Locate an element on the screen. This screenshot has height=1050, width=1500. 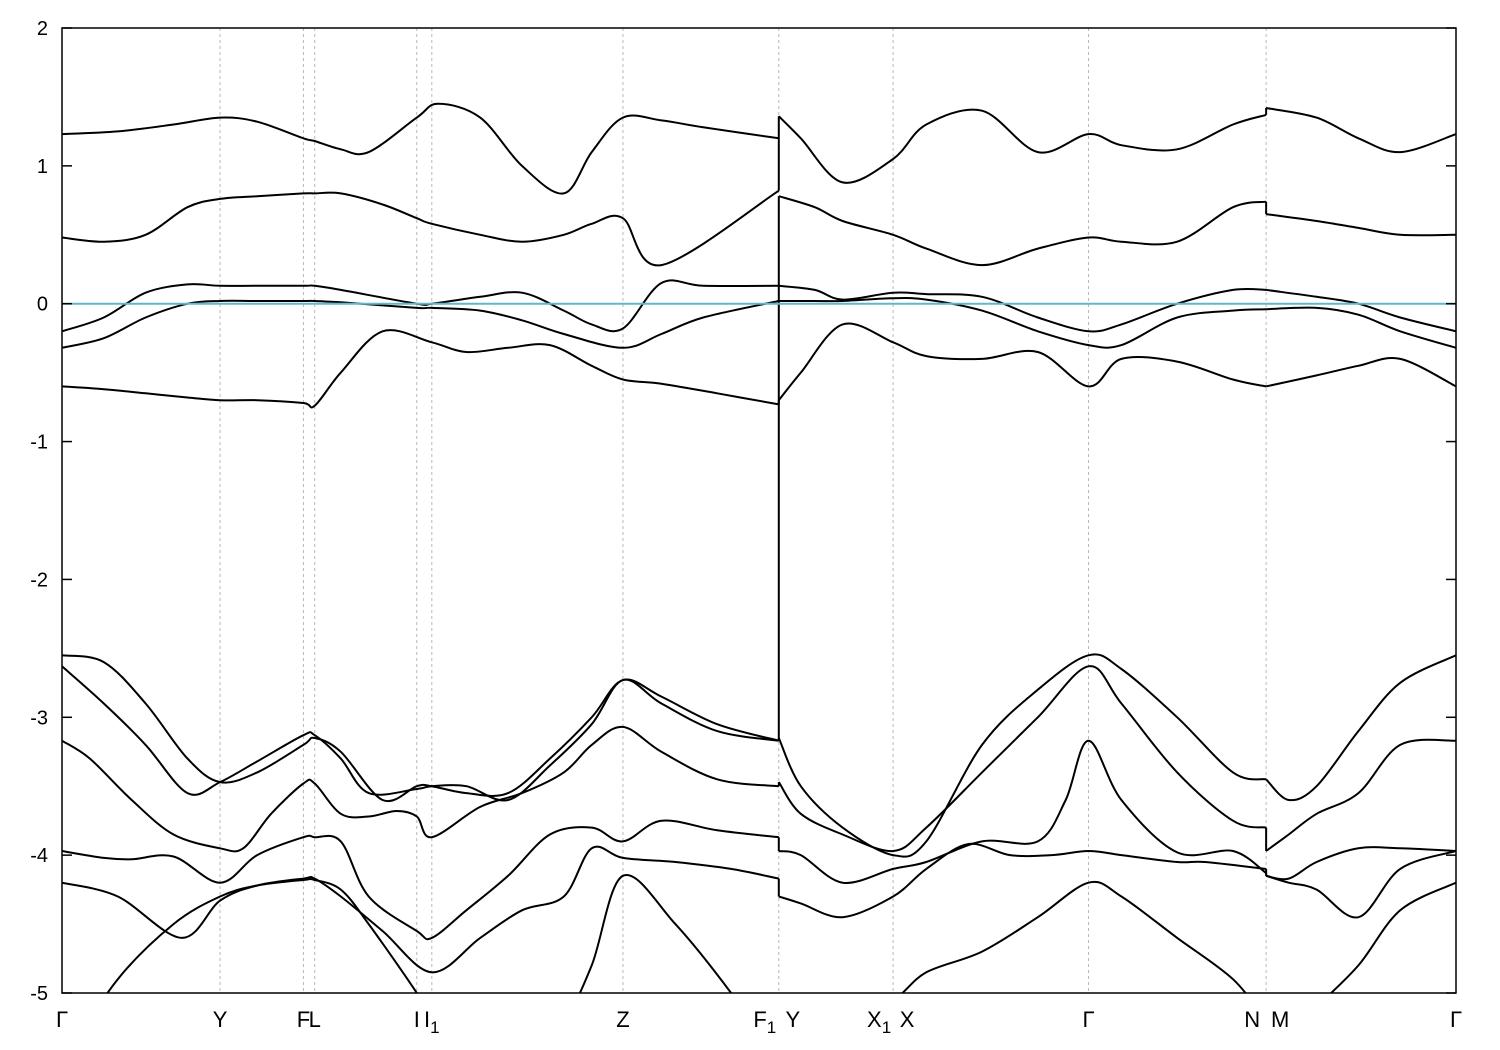
y-tick-label: -3 is located at coordinates (39, 718).